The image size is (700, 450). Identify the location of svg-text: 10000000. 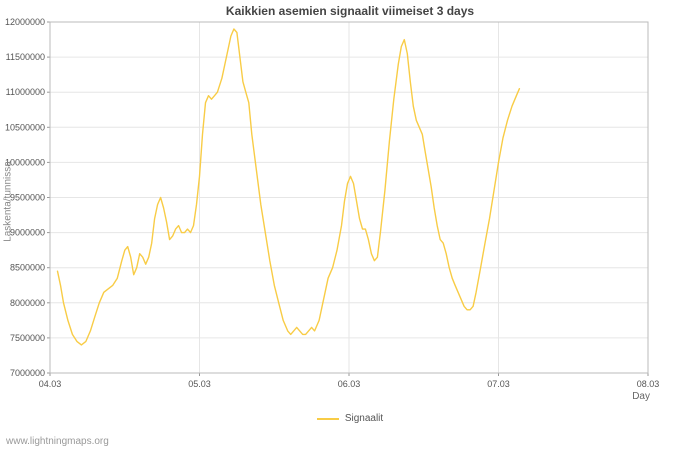
(25, 162).